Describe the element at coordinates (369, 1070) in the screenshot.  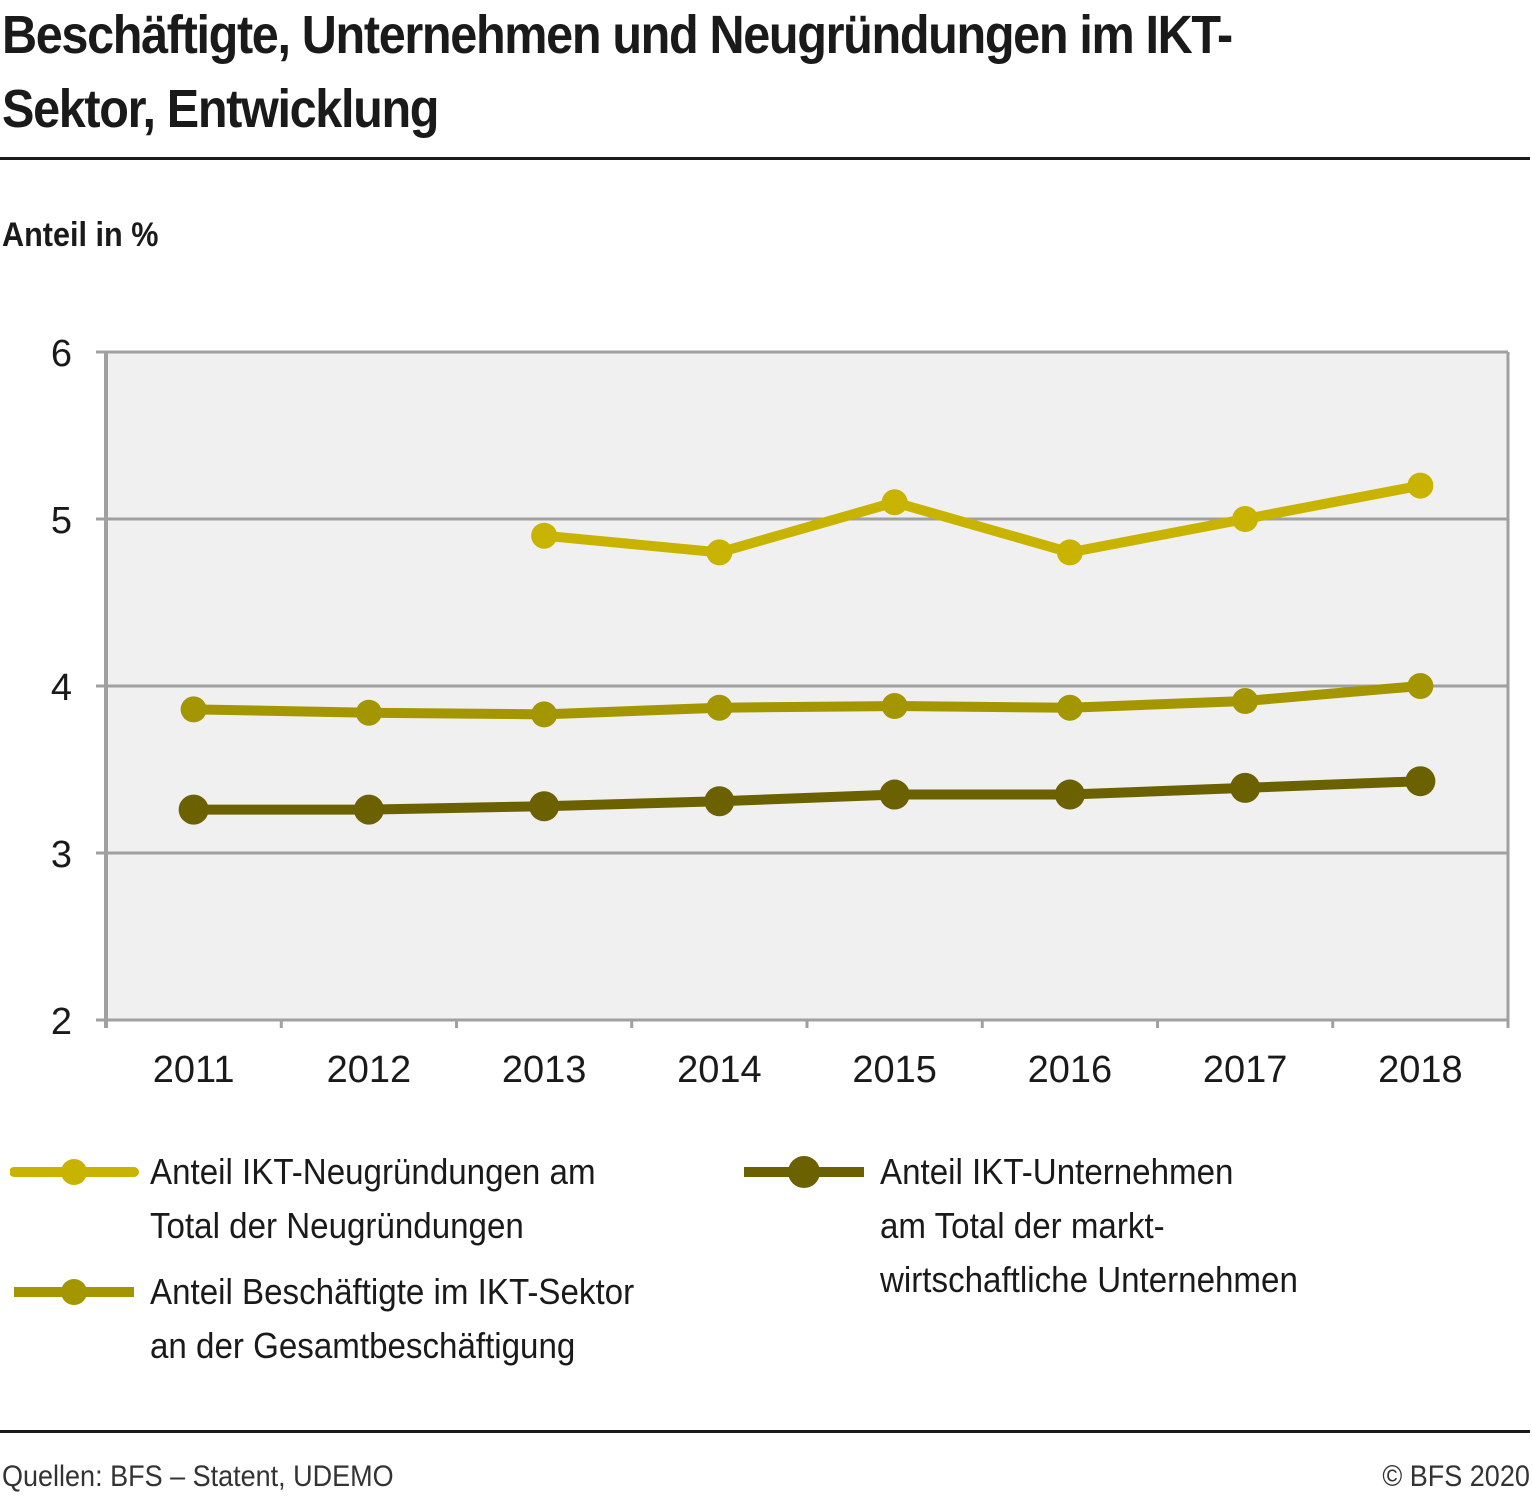
I see `x-tick-label: 2012` at that location.